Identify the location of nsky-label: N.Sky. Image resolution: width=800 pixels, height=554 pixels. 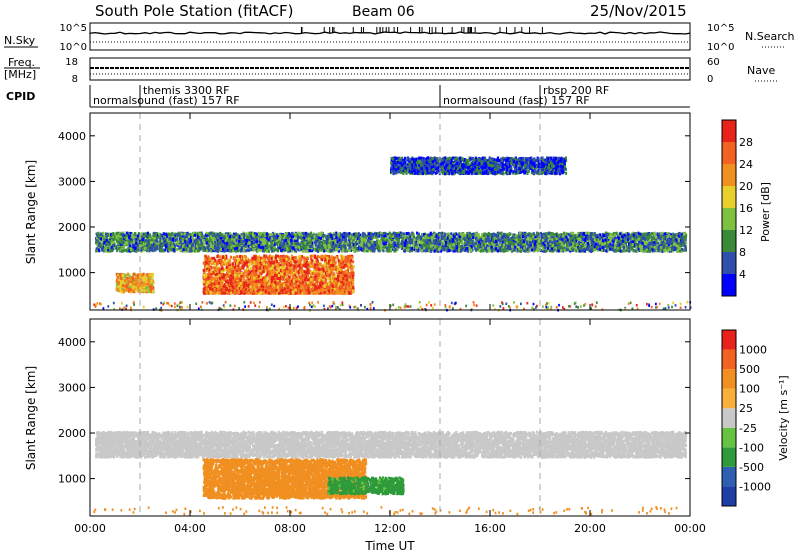
(20, 40).